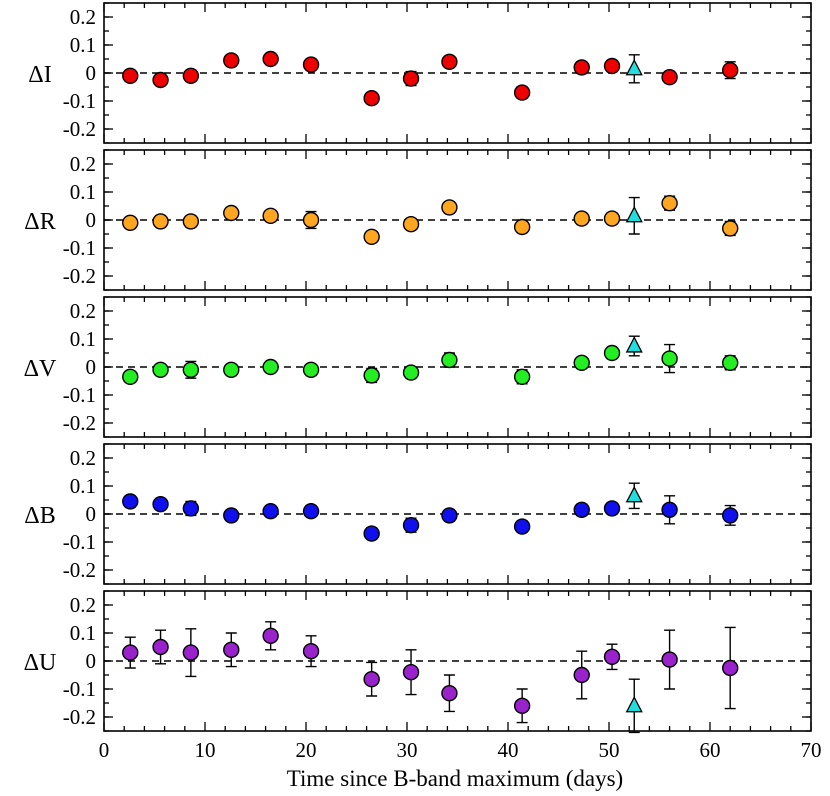  I want to click on x-axis: 0 10 20 30 40 50 60 70, so click(460, 750).